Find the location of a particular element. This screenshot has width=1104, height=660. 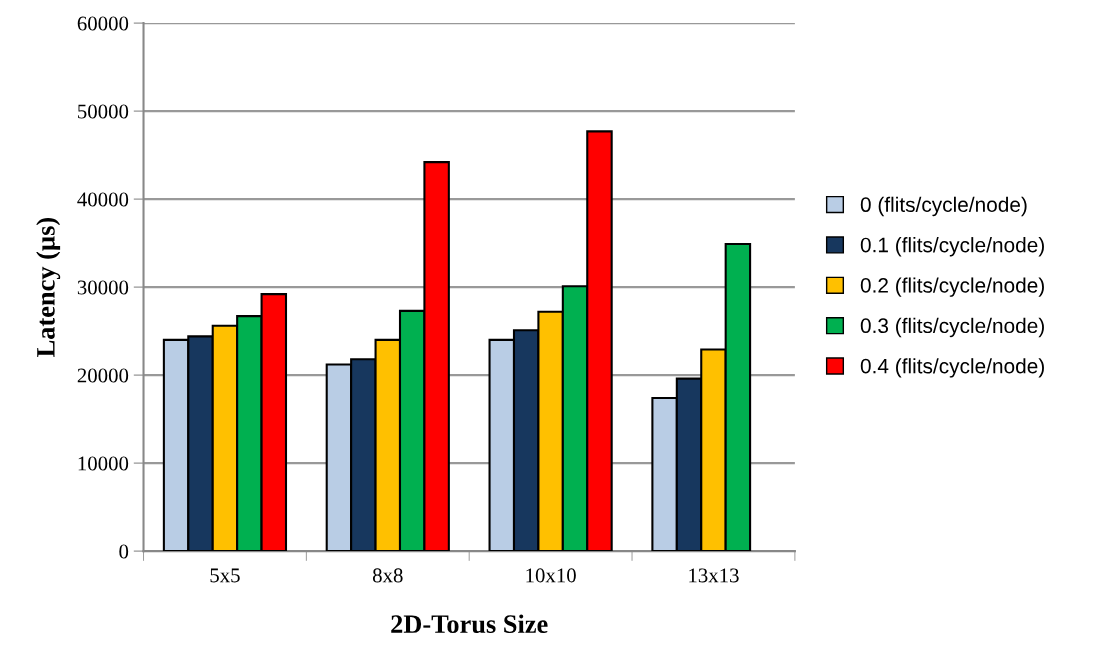

y-tick-label: 0 is located at coordinates (124, 551).